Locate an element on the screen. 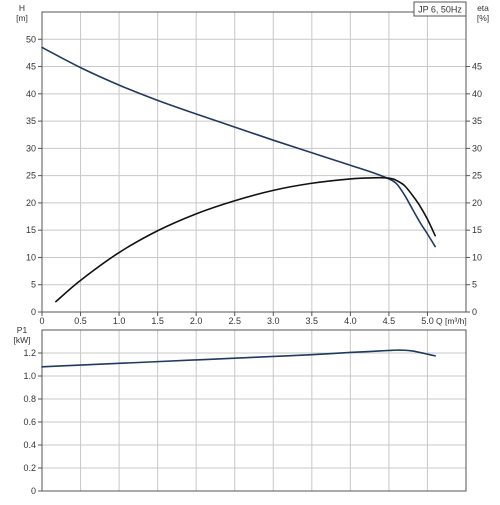 This screenshot has height=505, width=500. x-tick-label: 2.5 is located at coordinates (234, 321).